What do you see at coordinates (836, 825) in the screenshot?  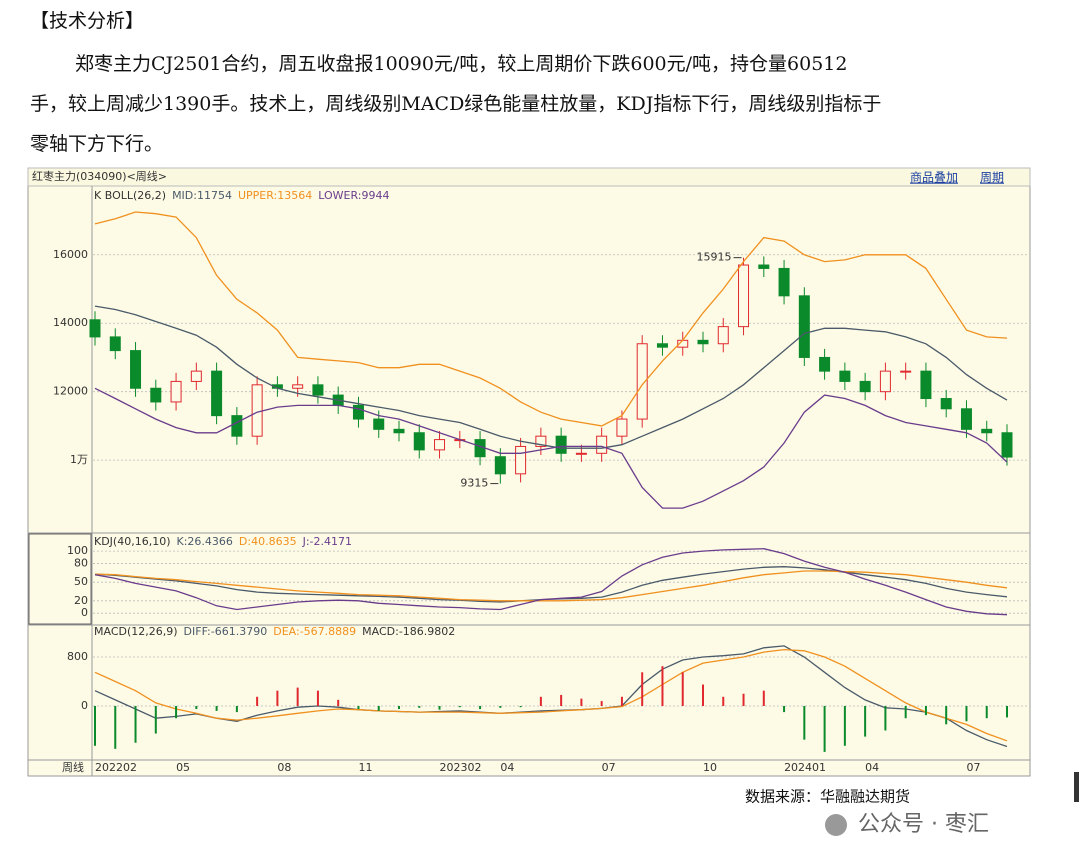 I see `wechat-icon` at bounding box center [836, 825].